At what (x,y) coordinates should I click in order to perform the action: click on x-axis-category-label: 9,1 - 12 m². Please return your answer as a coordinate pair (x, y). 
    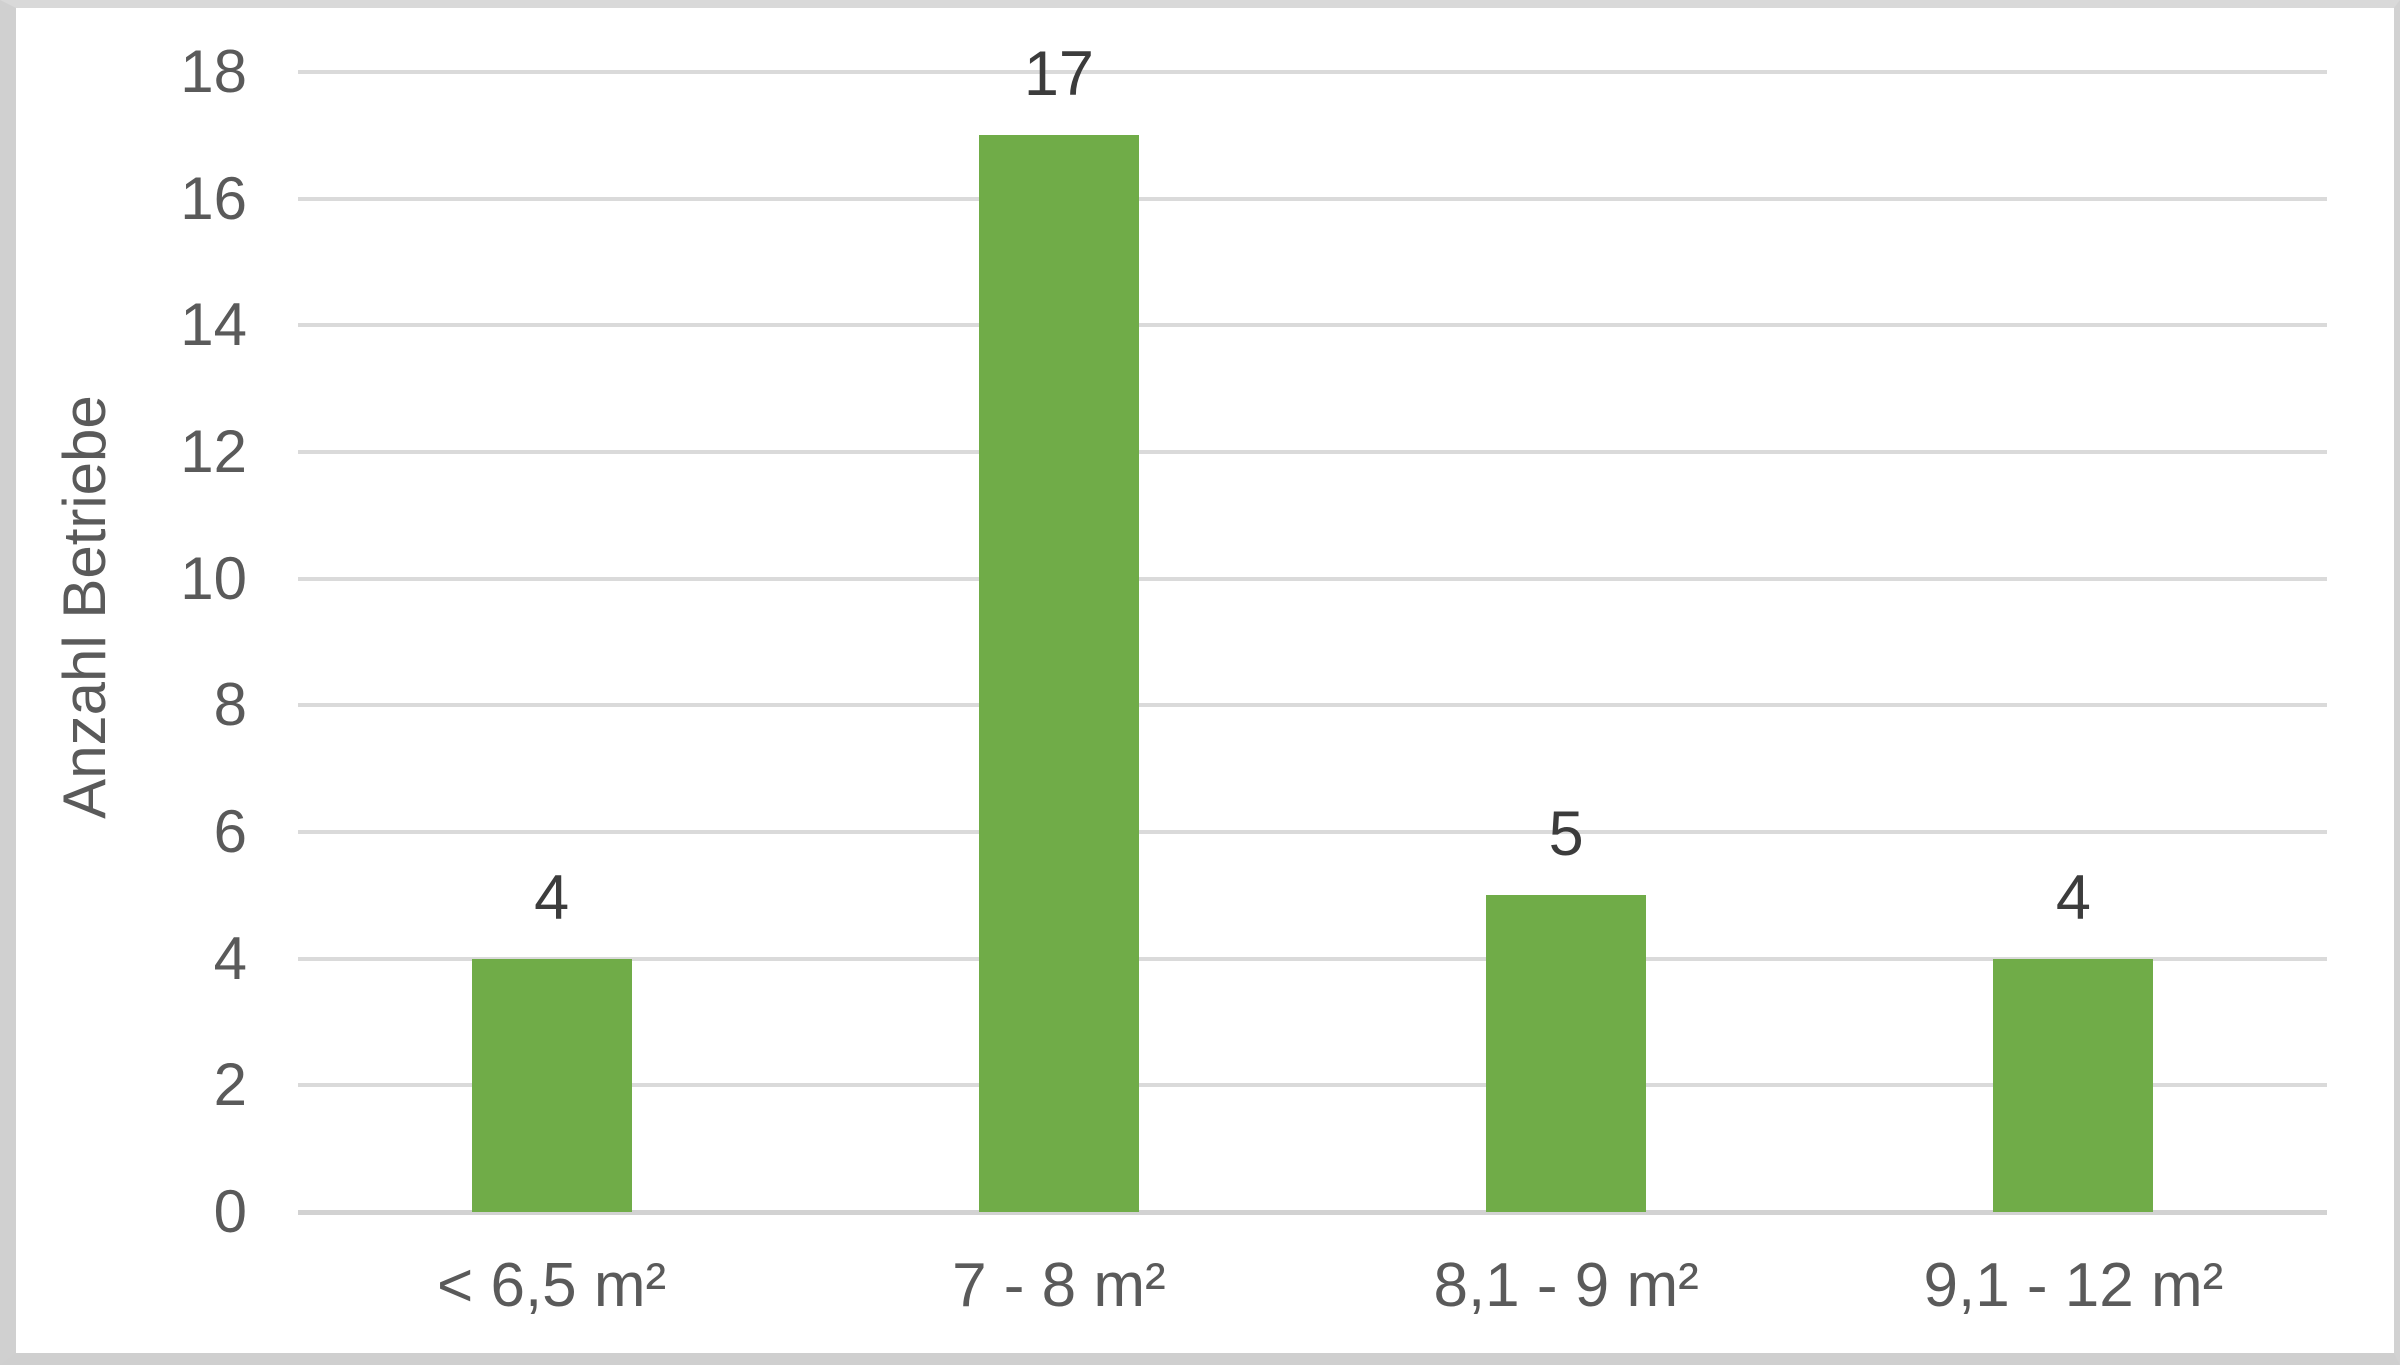
    Looking at the image, I should click on (2073, 1285).